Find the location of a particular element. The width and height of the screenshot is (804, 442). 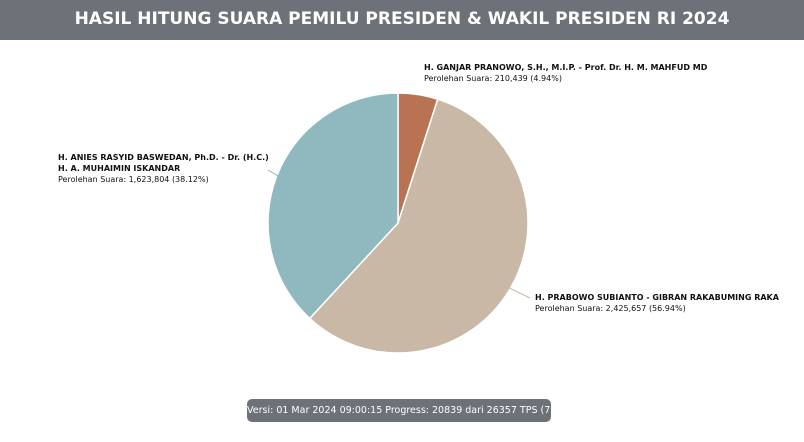

vote-label: Perolehan Suara: 210,439 (4.94%) is located at coordinates (493, 78).